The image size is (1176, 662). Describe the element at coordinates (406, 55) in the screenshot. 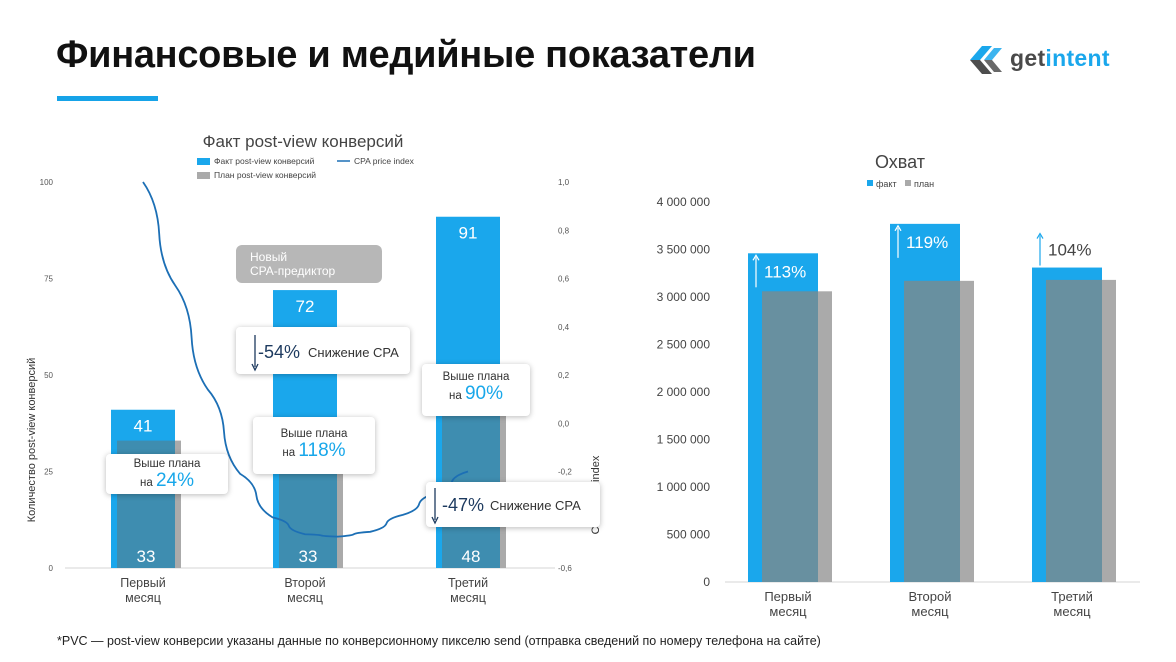

I see `page-title: Финансовые и медийные показатели` at that location.